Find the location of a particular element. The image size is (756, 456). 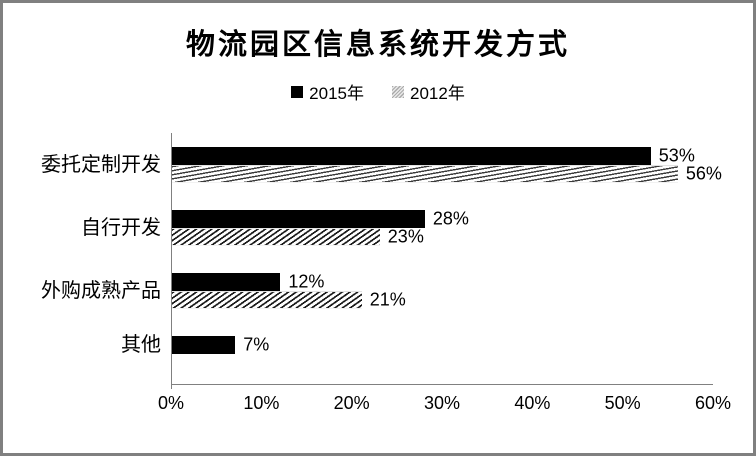

legend-item-2012年: 2012年 is located at coordinates (428, 91).